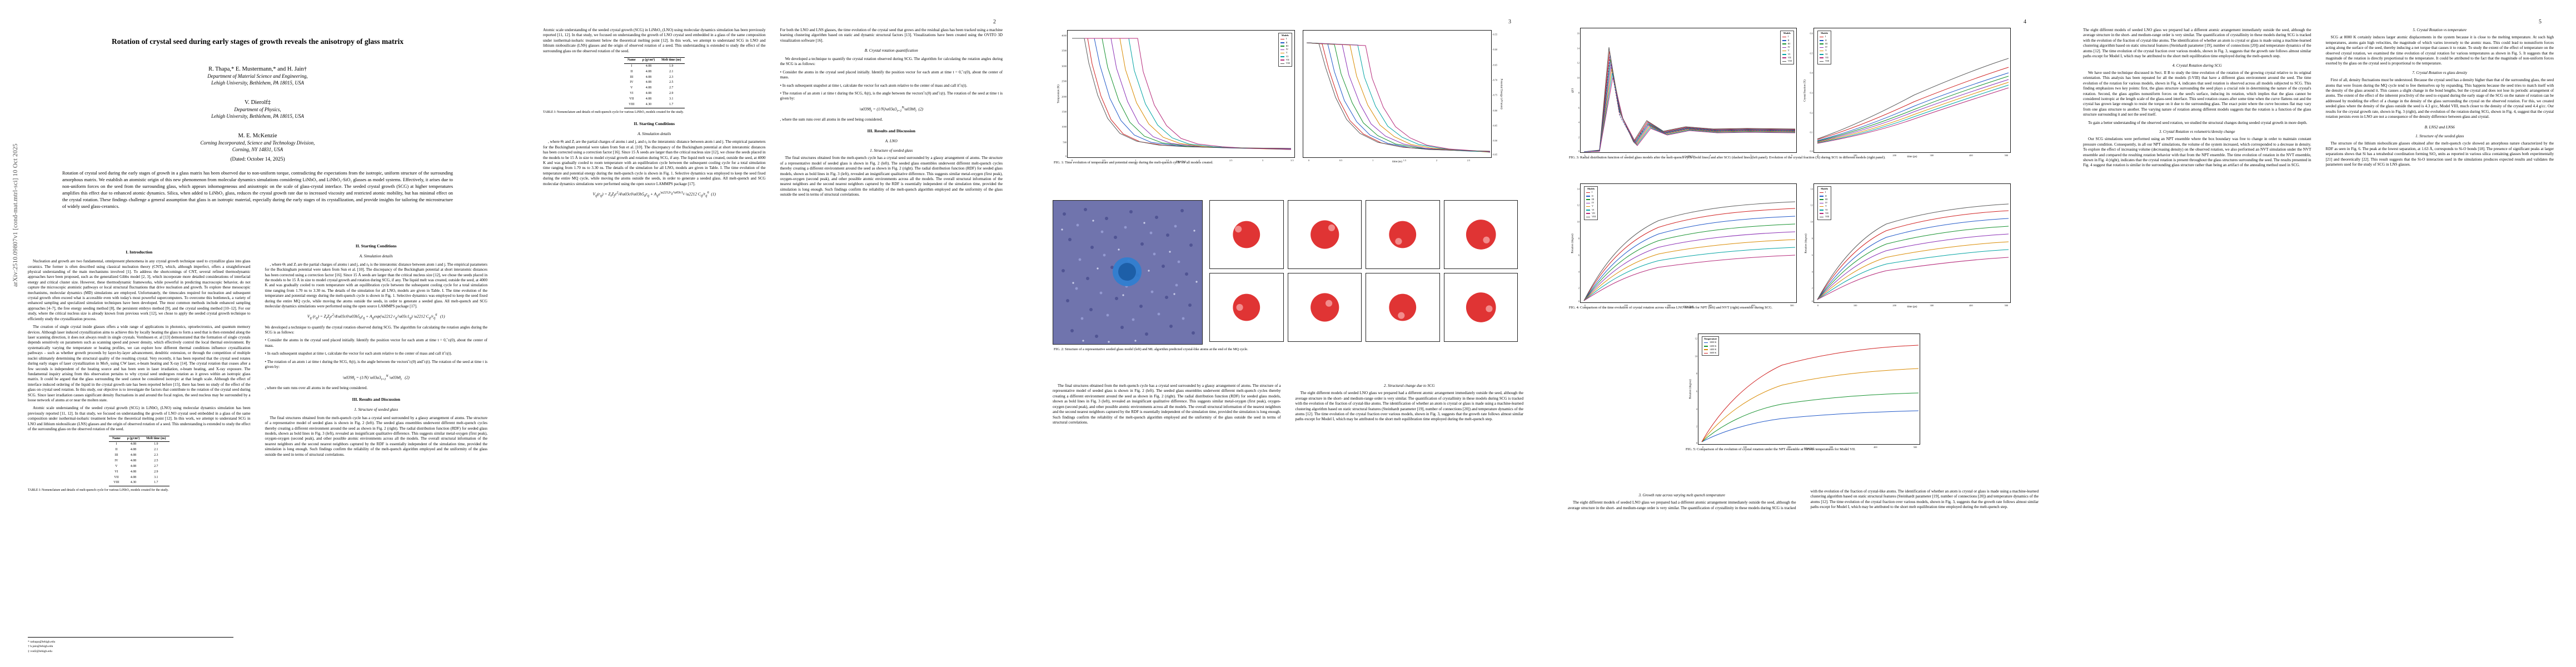  Describe the element at coordinates (994, 22) in the screenshot. I see `page-number: 2` at that location.